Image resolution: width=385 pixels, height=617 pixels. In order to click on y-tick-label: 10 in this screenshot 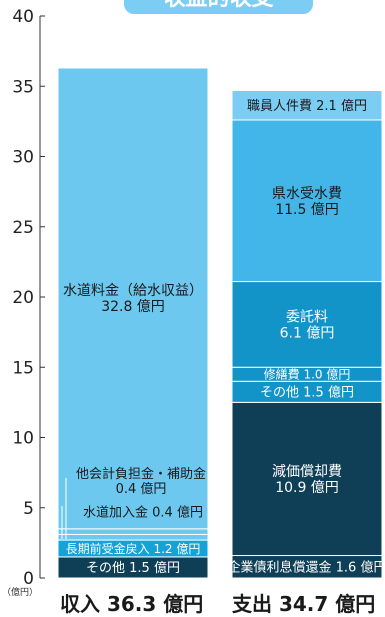, I will do `click(23, 439)`.